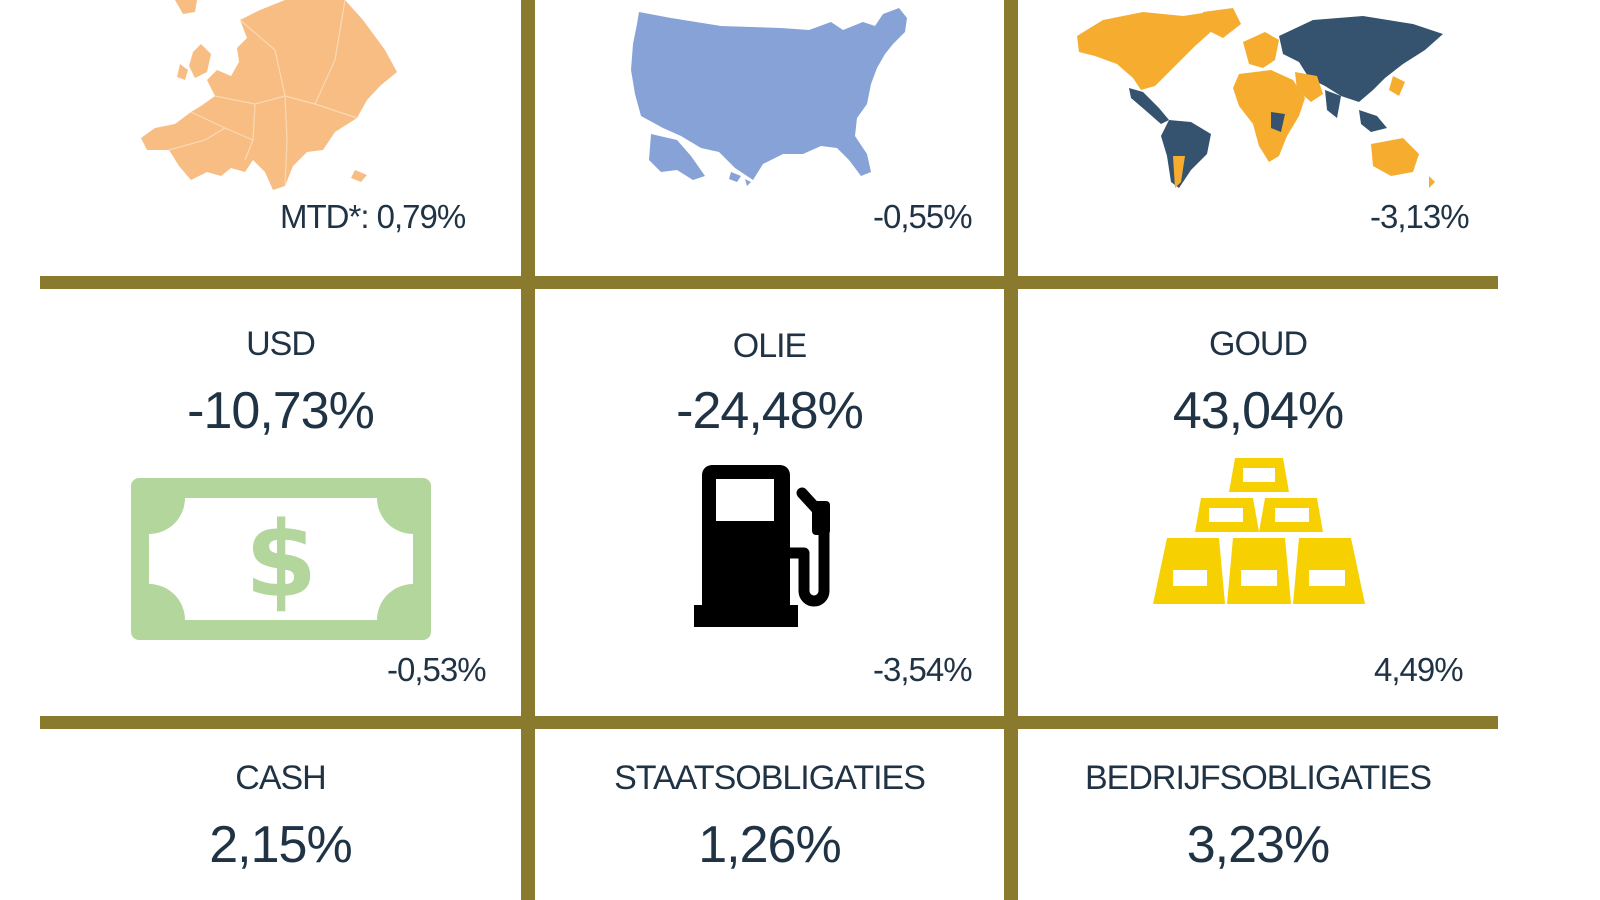 The width and height of the screenshot is (1600, 900). What do you see at coordinates (923, 669) in the screenshot?
I see `olie-mtd-value: -3,54%` at bounding box center [923, 669].